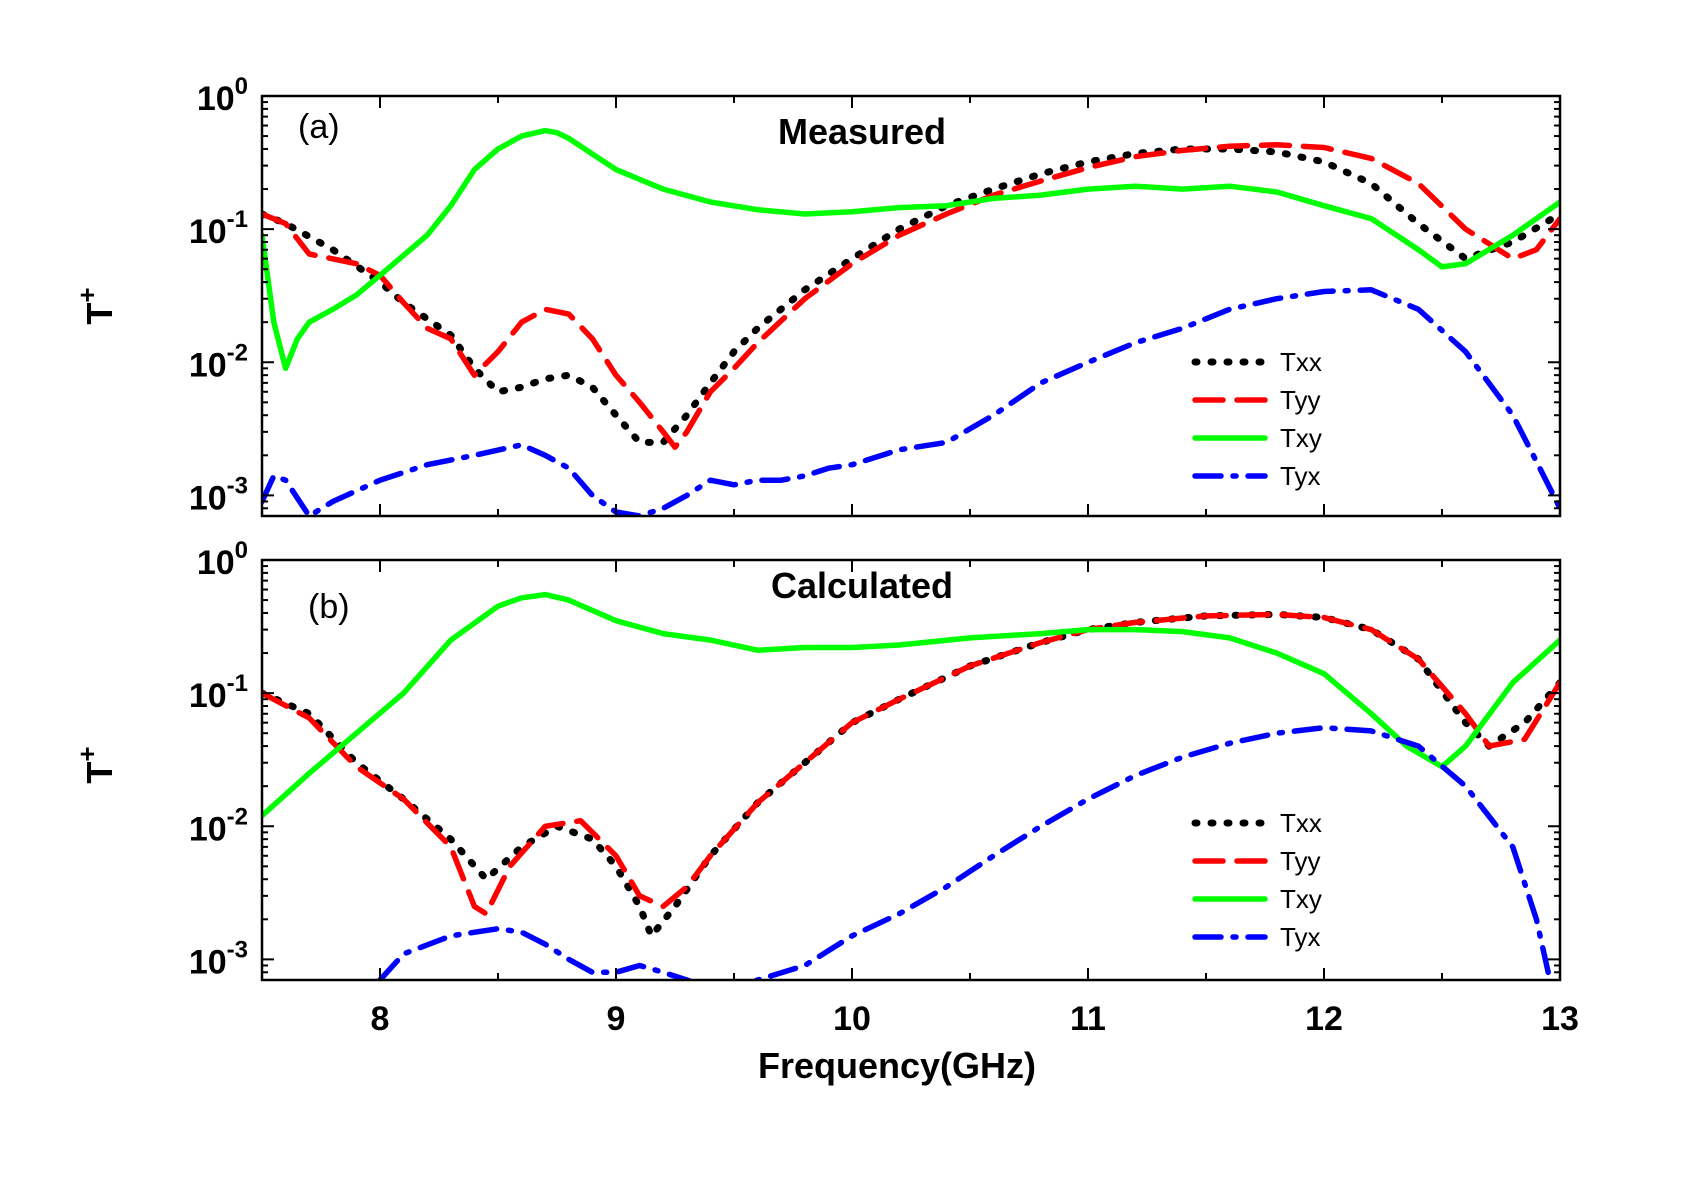 Image resolution: width=1705 pixels, height=1193 pixels. Describe the element at coordinates (319, 127) in the screenshot. I see `panel-tag: (a)` at that location.